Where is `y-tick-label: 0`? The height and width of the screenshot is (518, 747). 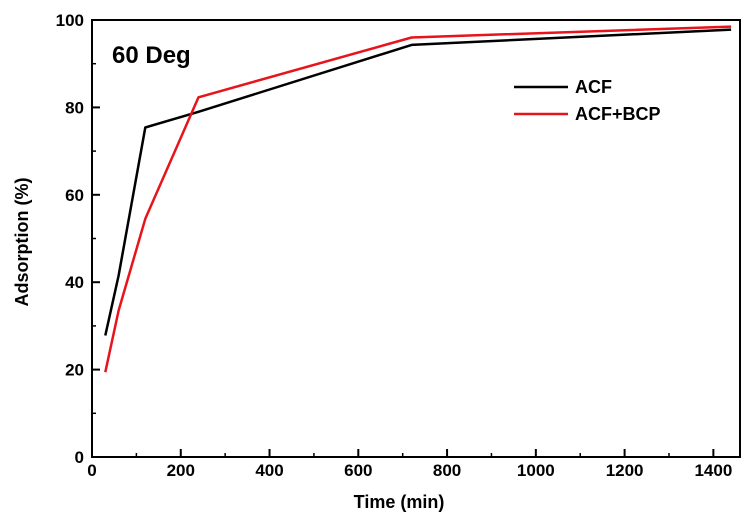
y-tick-label: 0 is located at coordinates (79, 457).